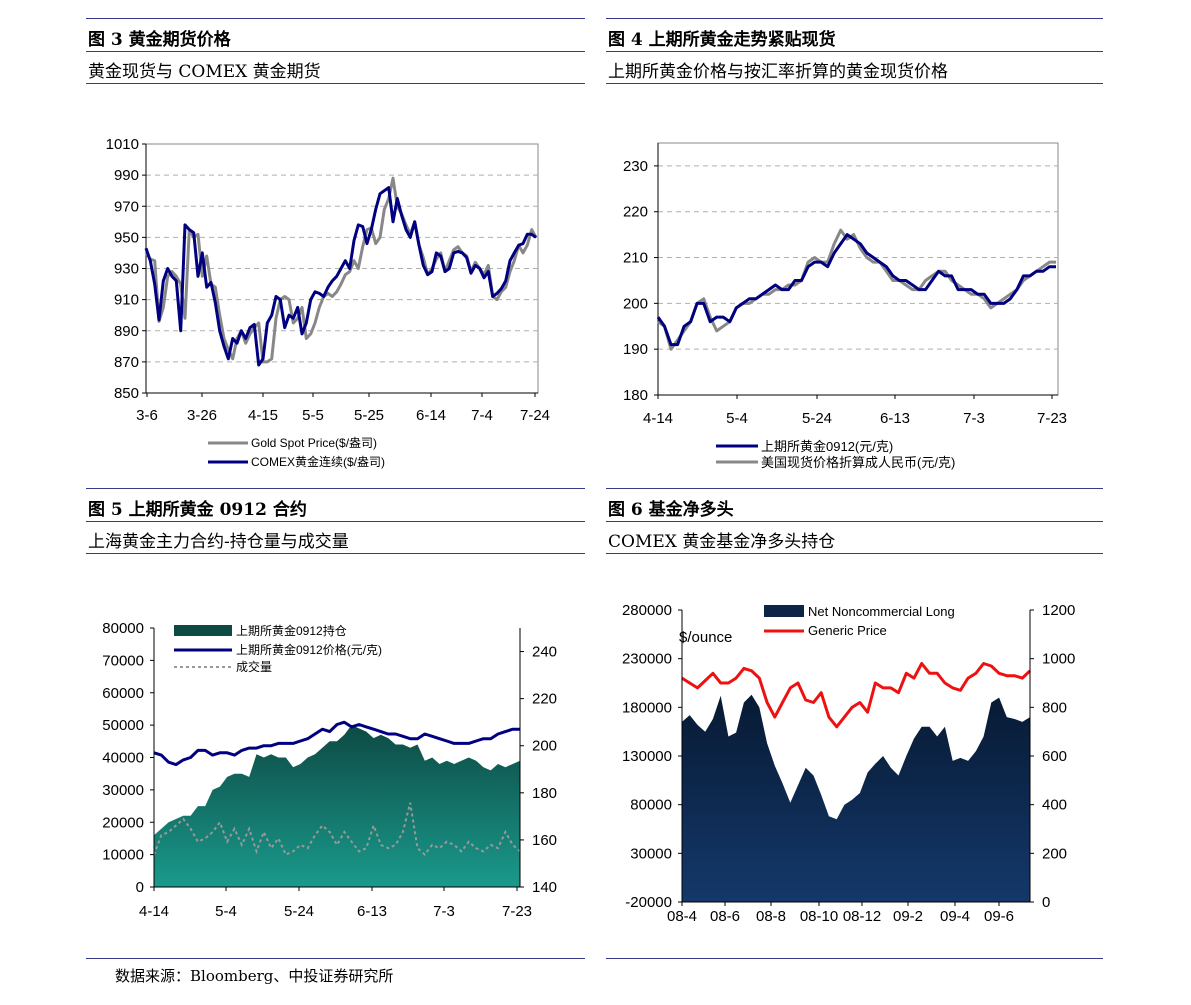  I want to click on y-right-tick-label: 400, so click(1054, 805).